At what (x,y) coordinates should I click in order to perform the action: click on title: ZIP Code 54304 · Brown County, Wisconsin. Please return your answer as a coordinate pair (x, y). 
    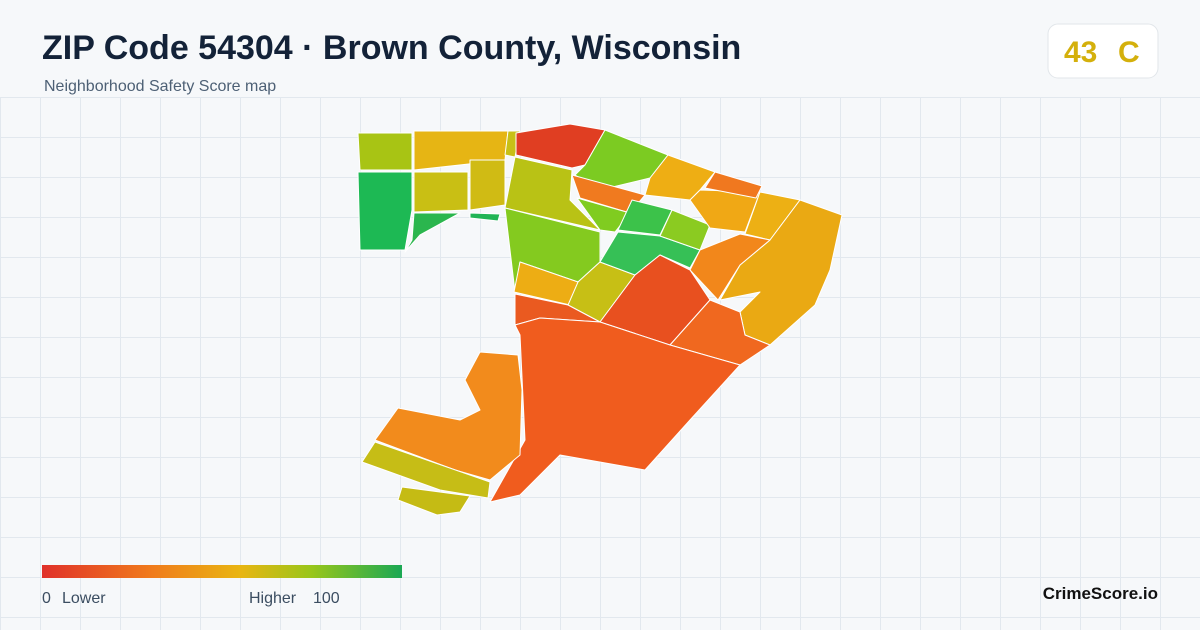
    Looking at the image, I should click on (391, 48).